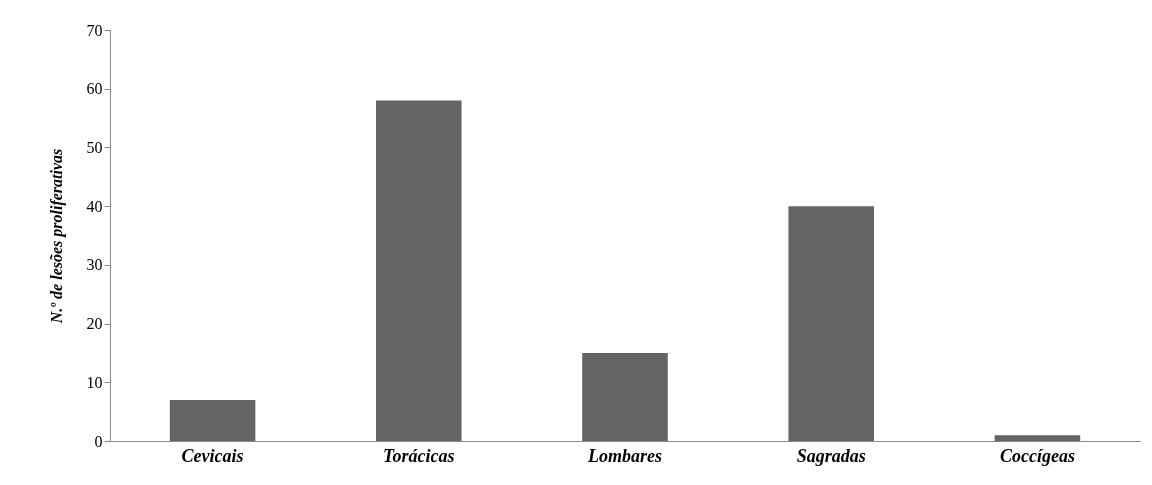 This screenshot has height=485, width=1152. What do you see at coordinates (94, 265) in the screenshot?
I see `y-tick-label: 30` at bounding box center [94, 265].